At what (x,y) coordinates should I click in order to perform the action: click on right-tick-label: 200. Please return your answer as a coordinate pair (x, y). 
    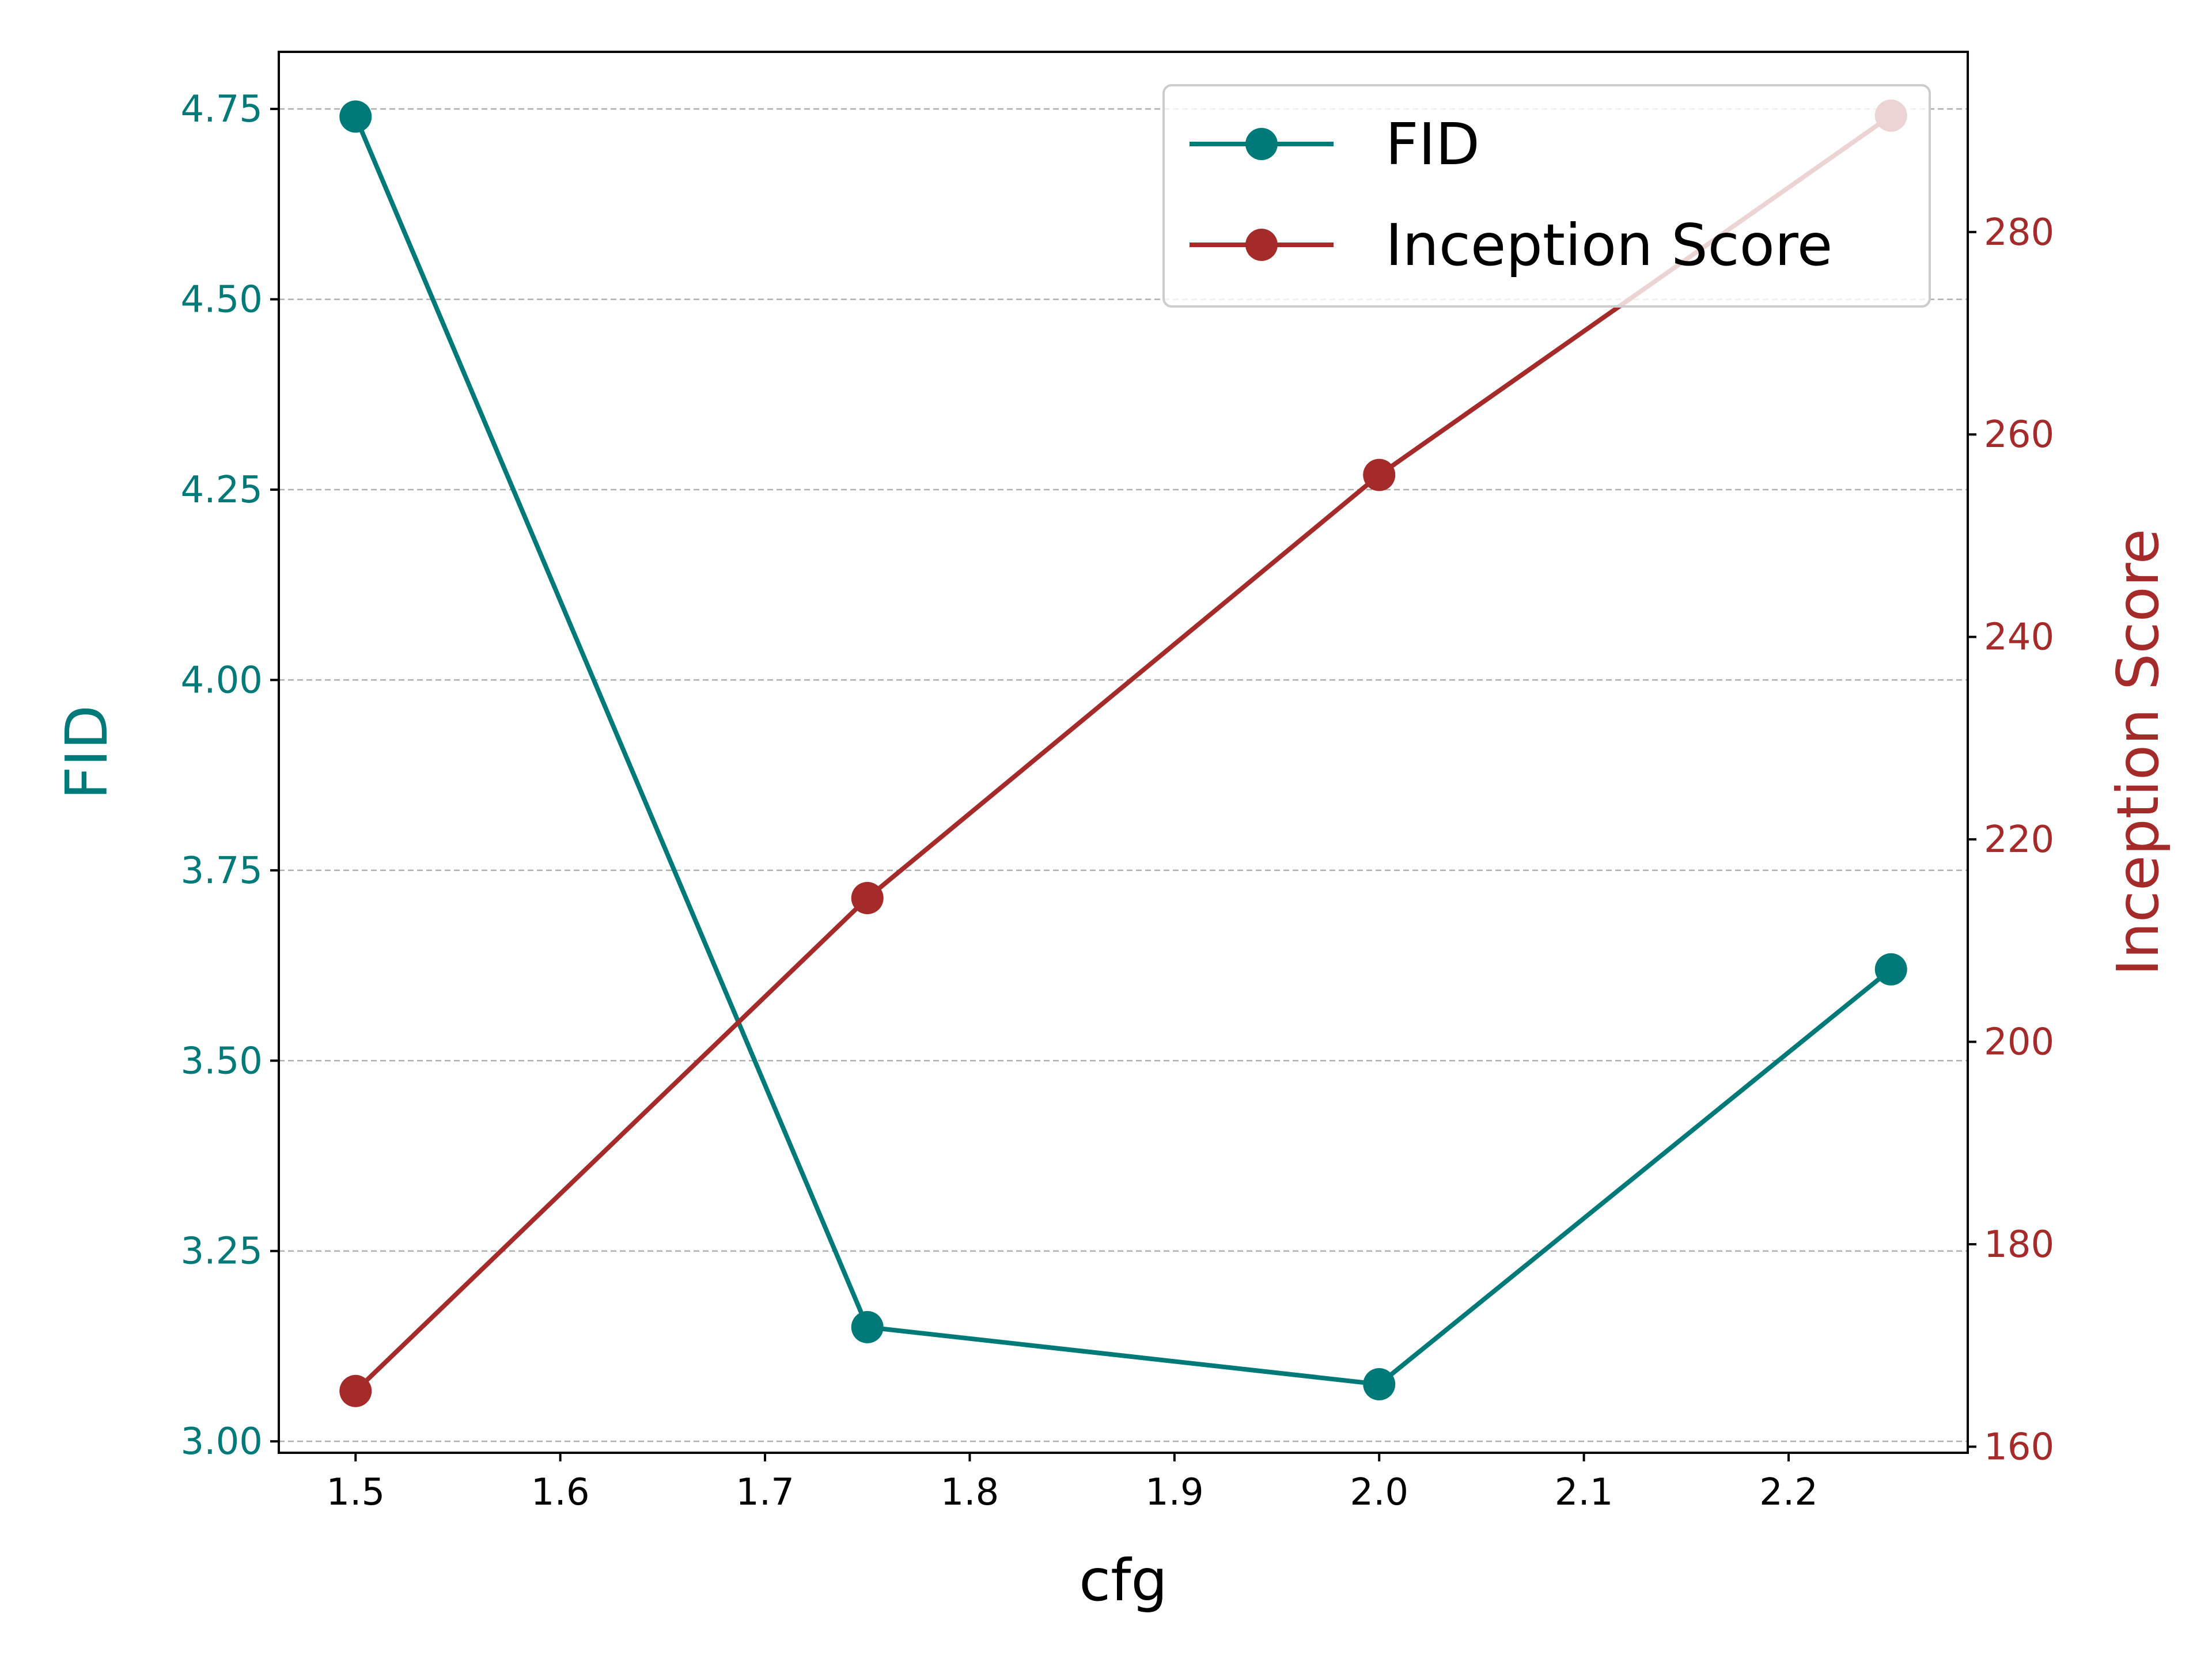
    Looking at the image, I should click on (2019, 1042).